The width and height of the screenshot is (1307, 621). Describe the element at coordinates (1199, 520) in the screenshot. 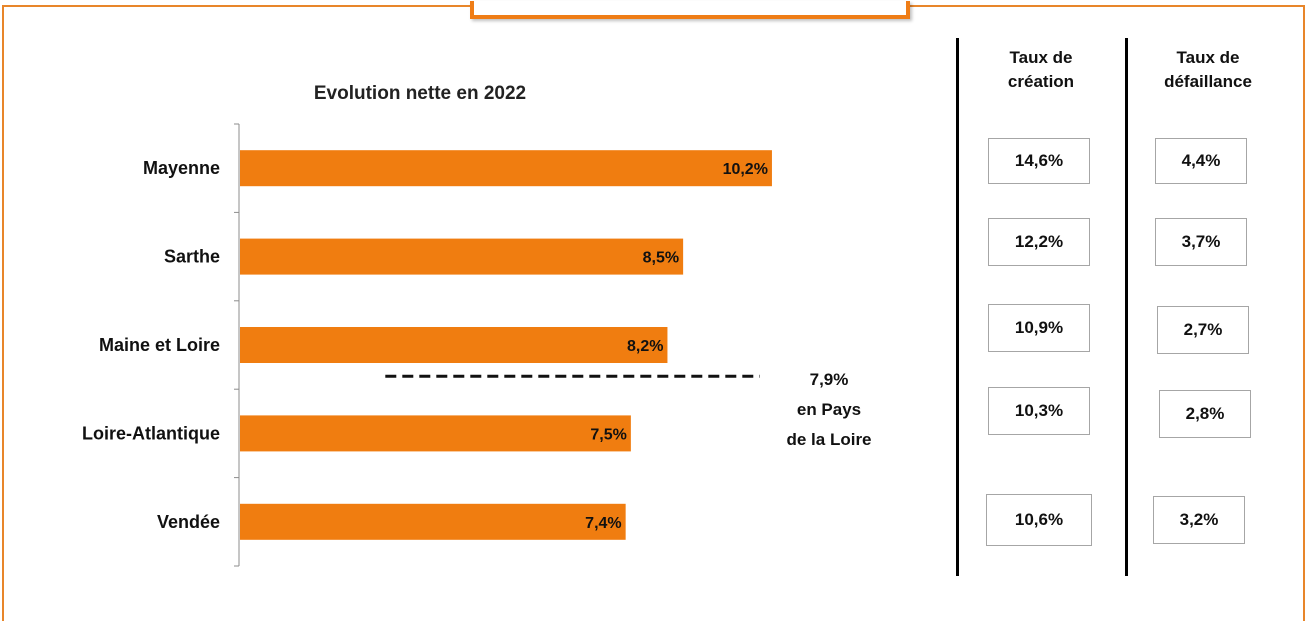

I see `defaillance-rate-vendee: 3,2%` at that location.